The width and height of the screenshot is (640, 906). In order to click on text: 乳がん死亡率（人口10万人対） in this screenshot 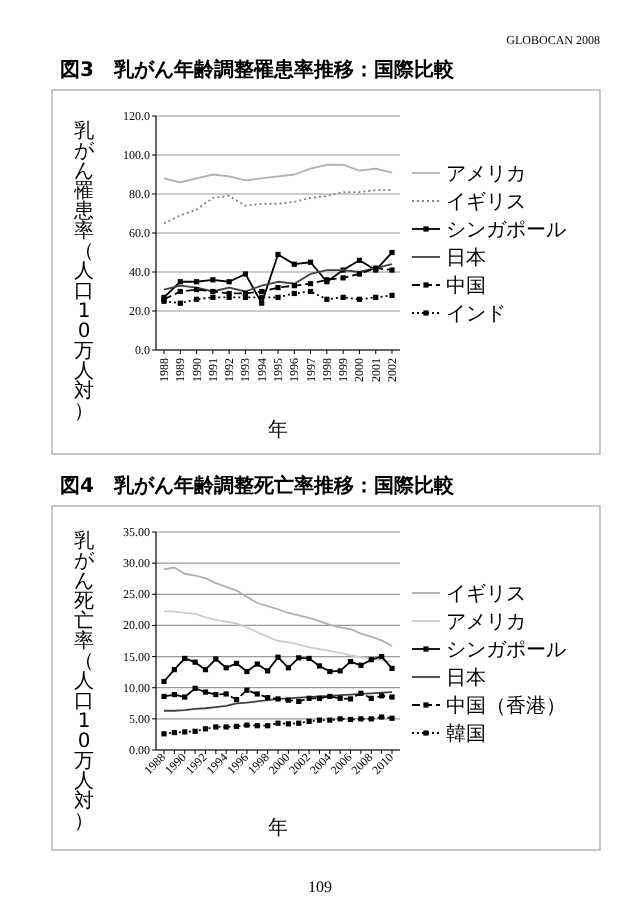, I will do `click(84, 682)`.